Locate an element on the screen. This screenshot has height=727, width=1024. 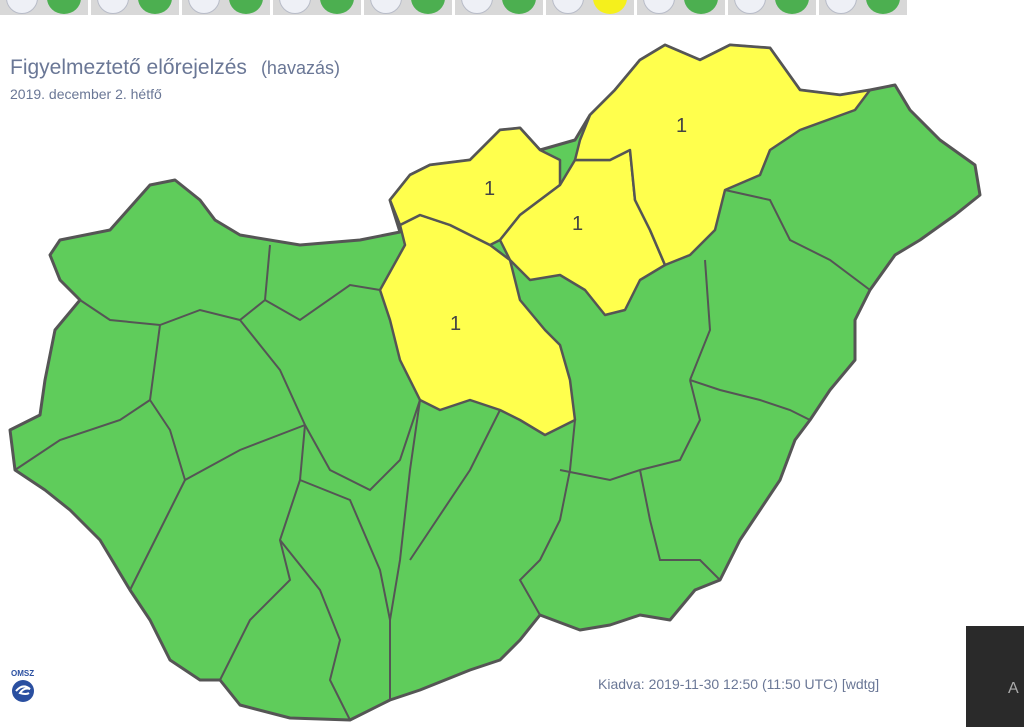
region-borsod-warning is located at coordinates (722, 155).